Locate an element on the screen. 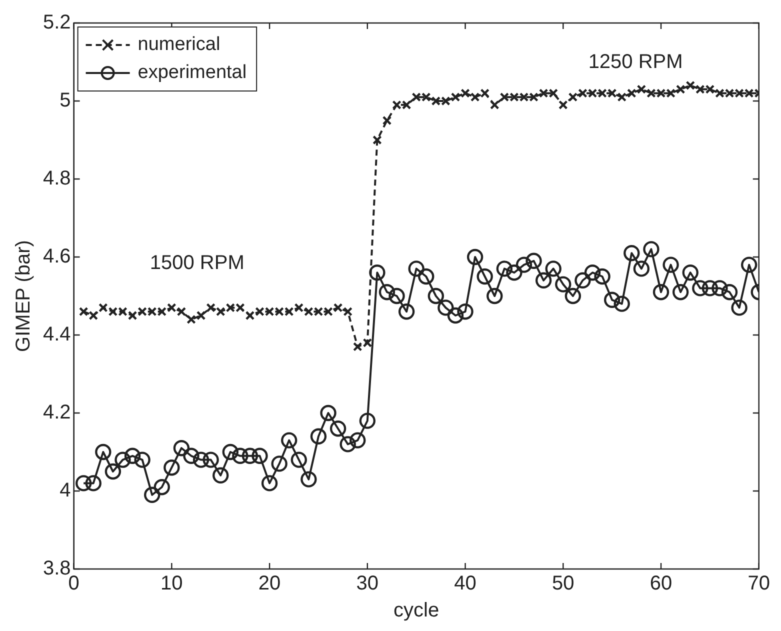 The height and width of the screenshot is (631, 781). y-tick-label: 5 is located at coordinates (65, 101).